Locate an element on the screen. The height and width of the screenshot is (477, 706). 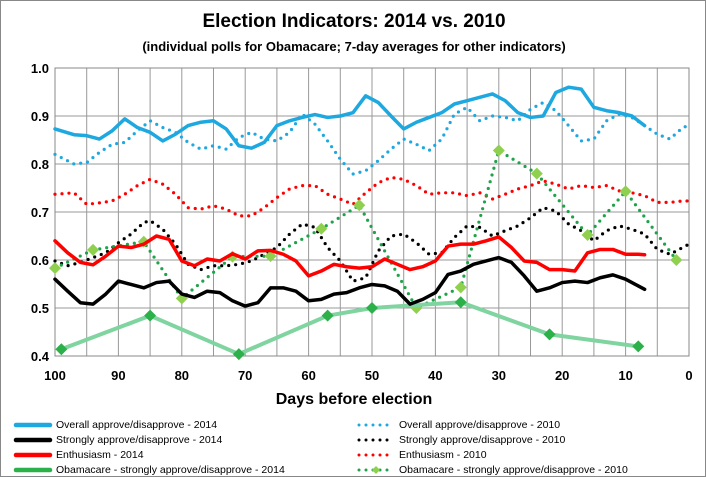
legend-label: Overall approve/disapprove - 2014 is located at coordinates (137, 425).